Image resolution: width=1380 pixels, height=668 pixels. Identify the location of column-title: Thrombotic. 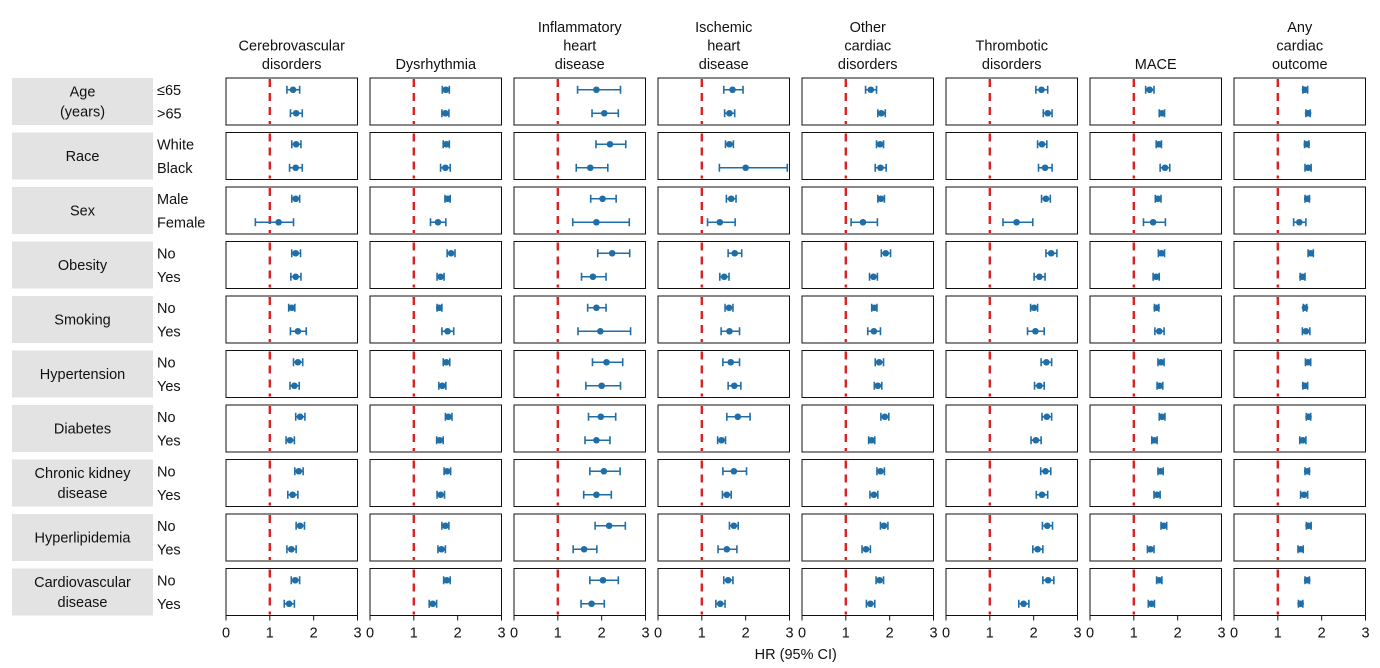
(1011, 47).